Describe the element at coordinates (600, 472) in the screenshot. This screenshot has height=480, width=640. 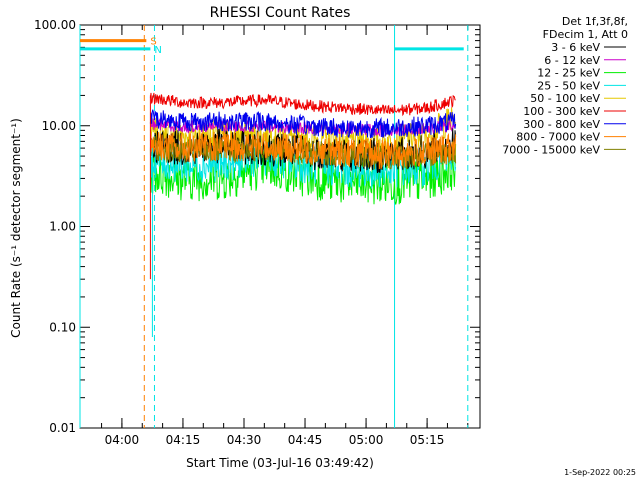
I see `footer-date: 1-Sep-2022 00:25` at that location.